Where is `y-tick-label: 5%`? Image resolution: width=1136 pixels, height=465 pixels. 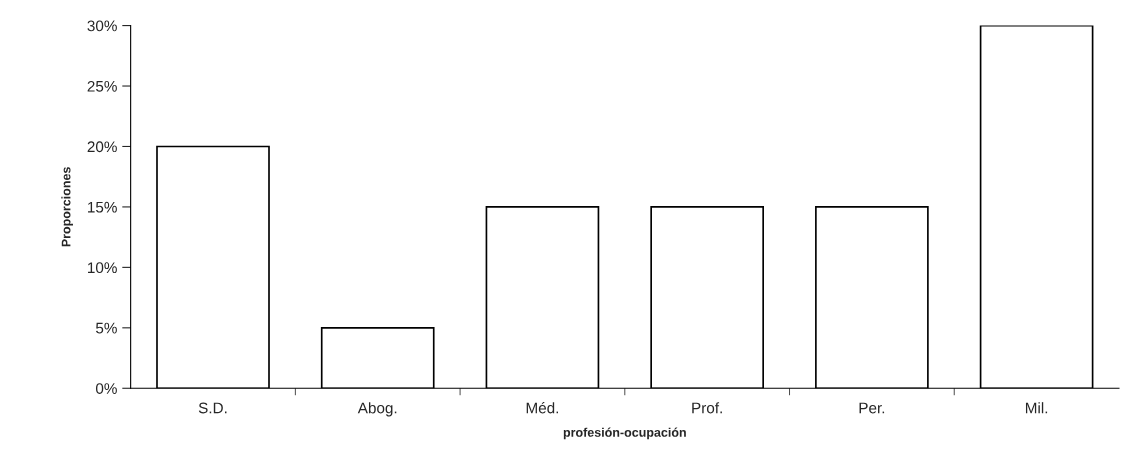 y-tick-label: 5% is located at coordinates (106, 328).